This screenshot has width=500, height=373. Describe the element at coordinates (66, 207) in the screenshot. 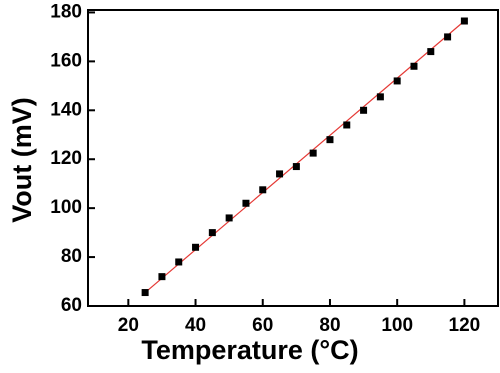

I see `y-tick-label: 100` at that location.